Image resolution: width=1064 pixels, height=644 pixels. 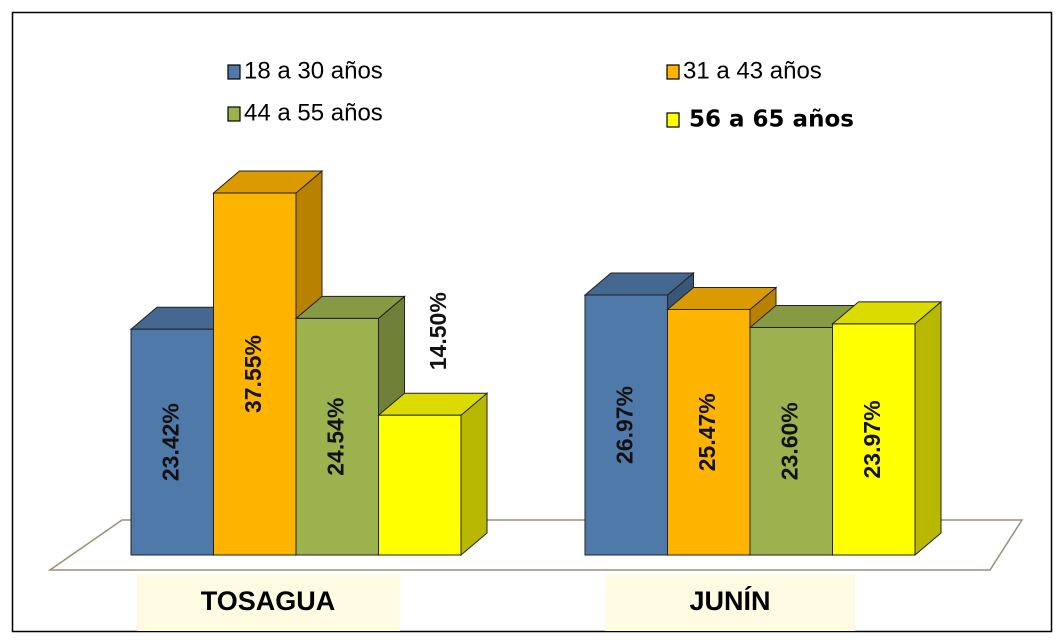 I want to click on value-label: 24.54%, so click(x=335, y=437).